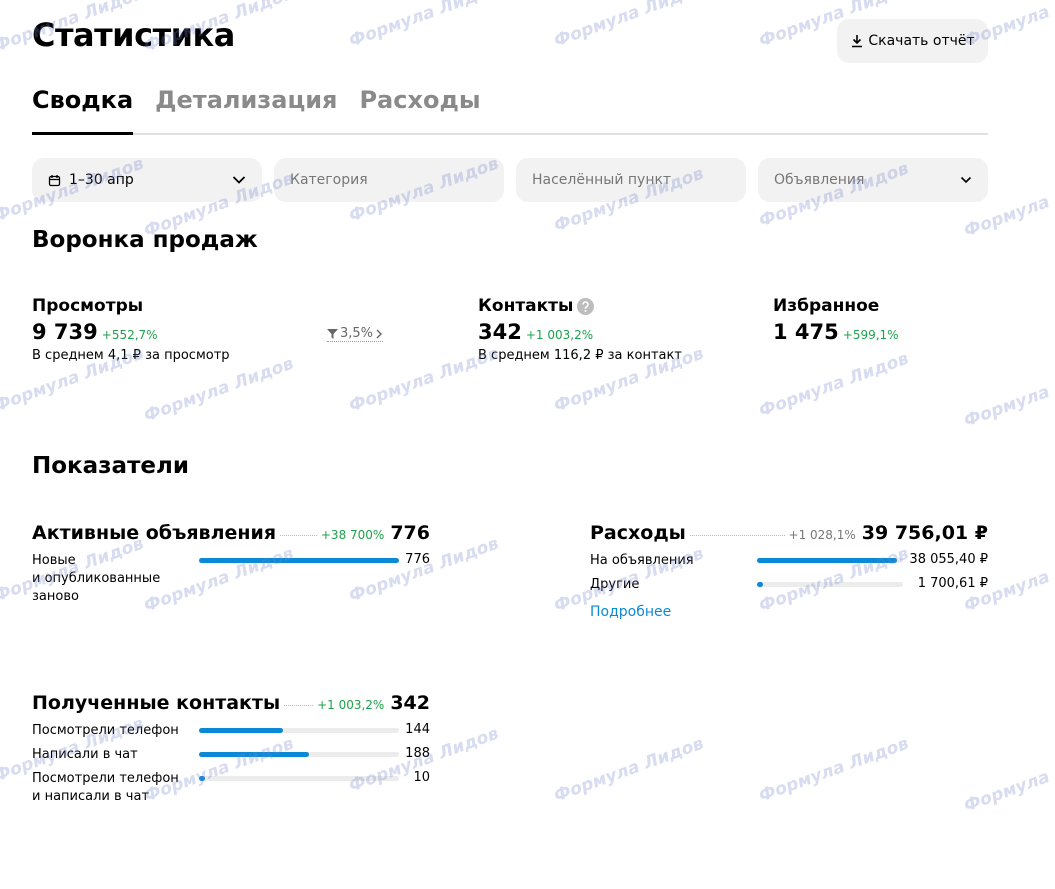 The image size is (1055, 889). Describe the element at coordinates (526, 306) in the screenshot. I see `stat-label: Контакты` at that location.